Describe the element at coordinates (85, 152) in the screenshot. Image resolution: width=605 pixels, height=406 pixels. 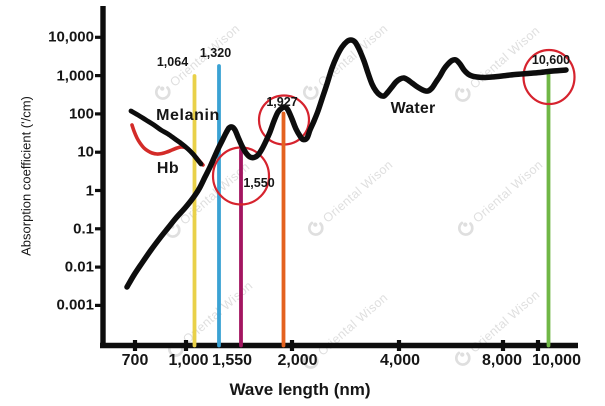
I see `y-tick-label-10: 10` at that location.